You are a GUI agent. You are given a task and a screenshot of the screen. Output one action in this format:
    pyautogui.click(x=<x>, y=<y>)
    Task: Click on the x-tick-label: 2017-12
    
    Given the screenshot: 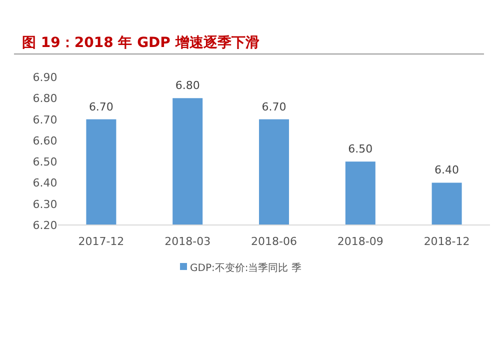 What is the action you would take?
    pyautogui.click(x=101, y=241)
    